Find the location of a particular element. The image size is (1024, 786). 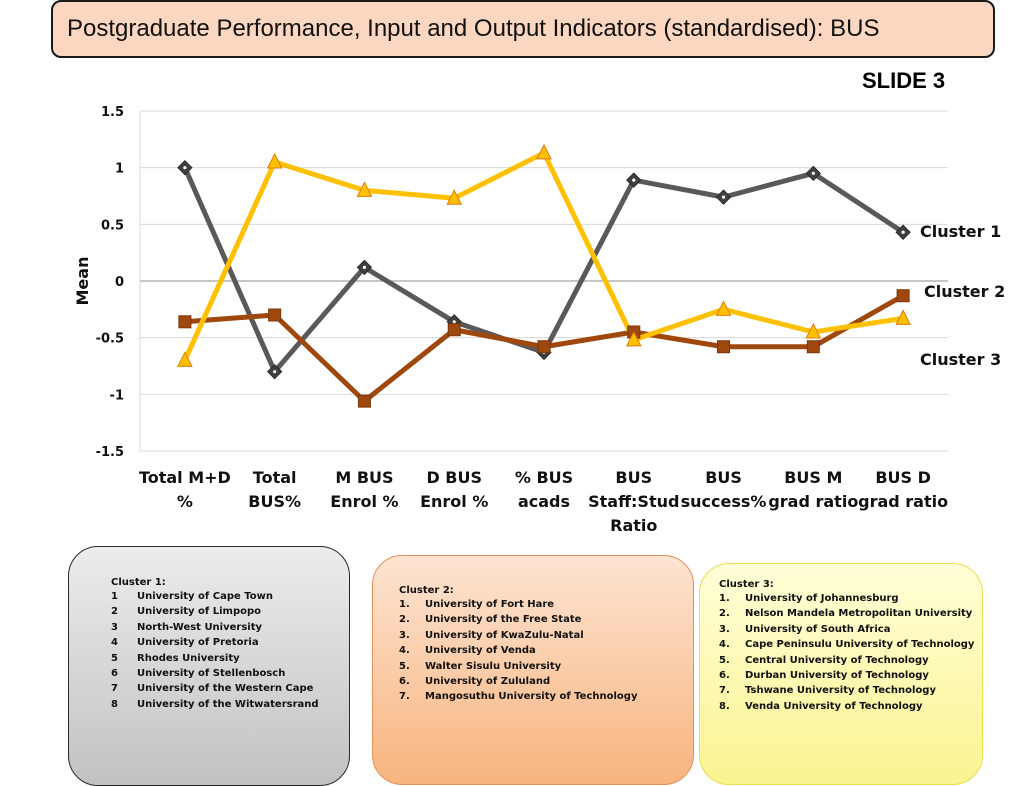

list-item-number: 7. is located at coordinates (724, 691).